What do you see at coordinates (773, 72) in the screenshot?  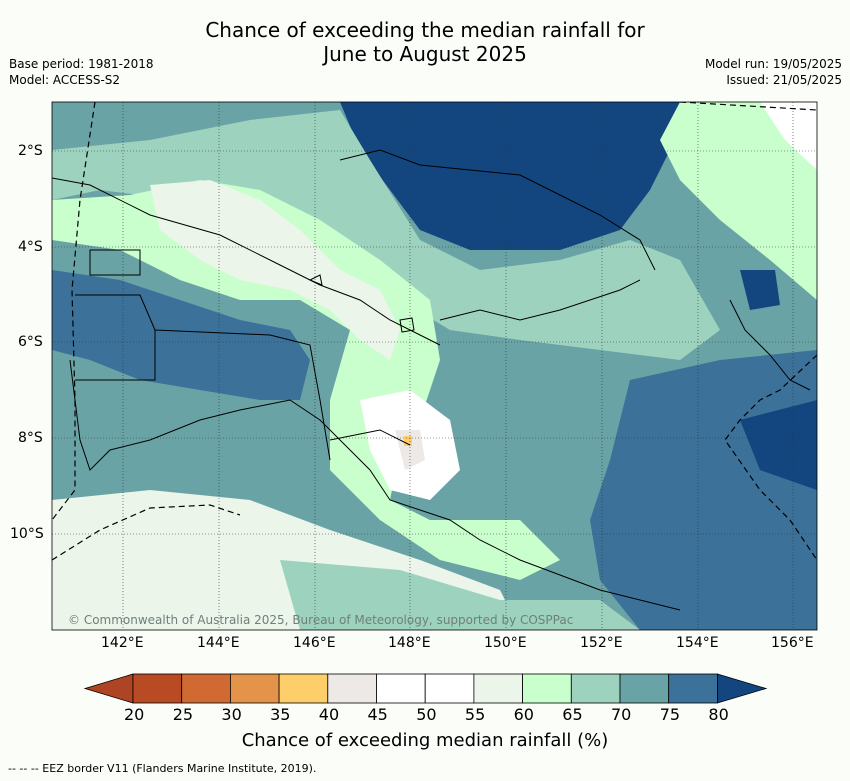 I see `run-info: Model run: 19/05/2025 Issued: 21/05/2025` at bounding box center [773, 72].